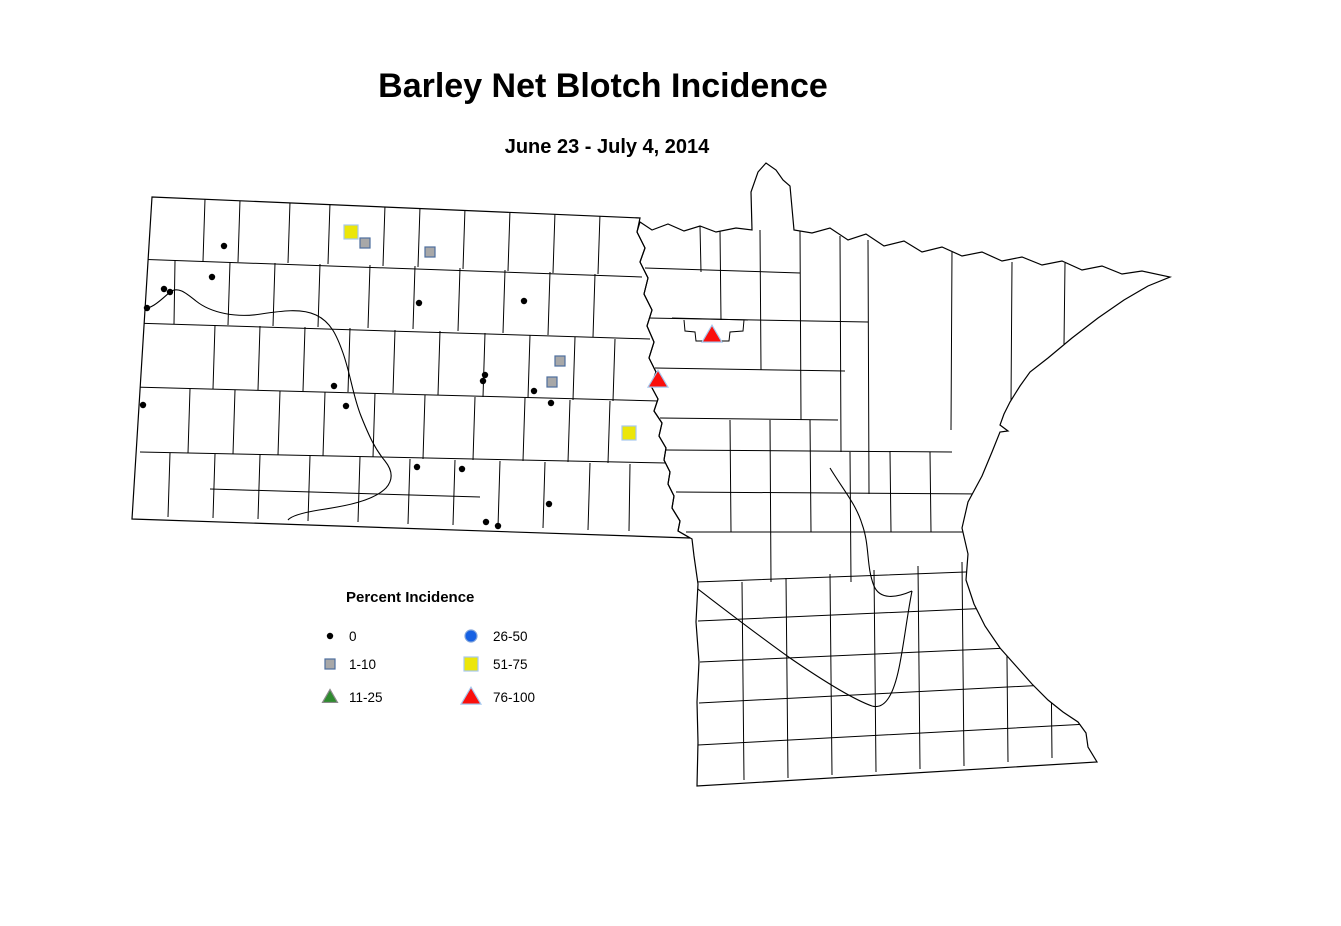 The width and height of the screenshot is (1341, 926). I want to click on page-subtitle: June 23 - July 4, 2014, so click(607, 147).